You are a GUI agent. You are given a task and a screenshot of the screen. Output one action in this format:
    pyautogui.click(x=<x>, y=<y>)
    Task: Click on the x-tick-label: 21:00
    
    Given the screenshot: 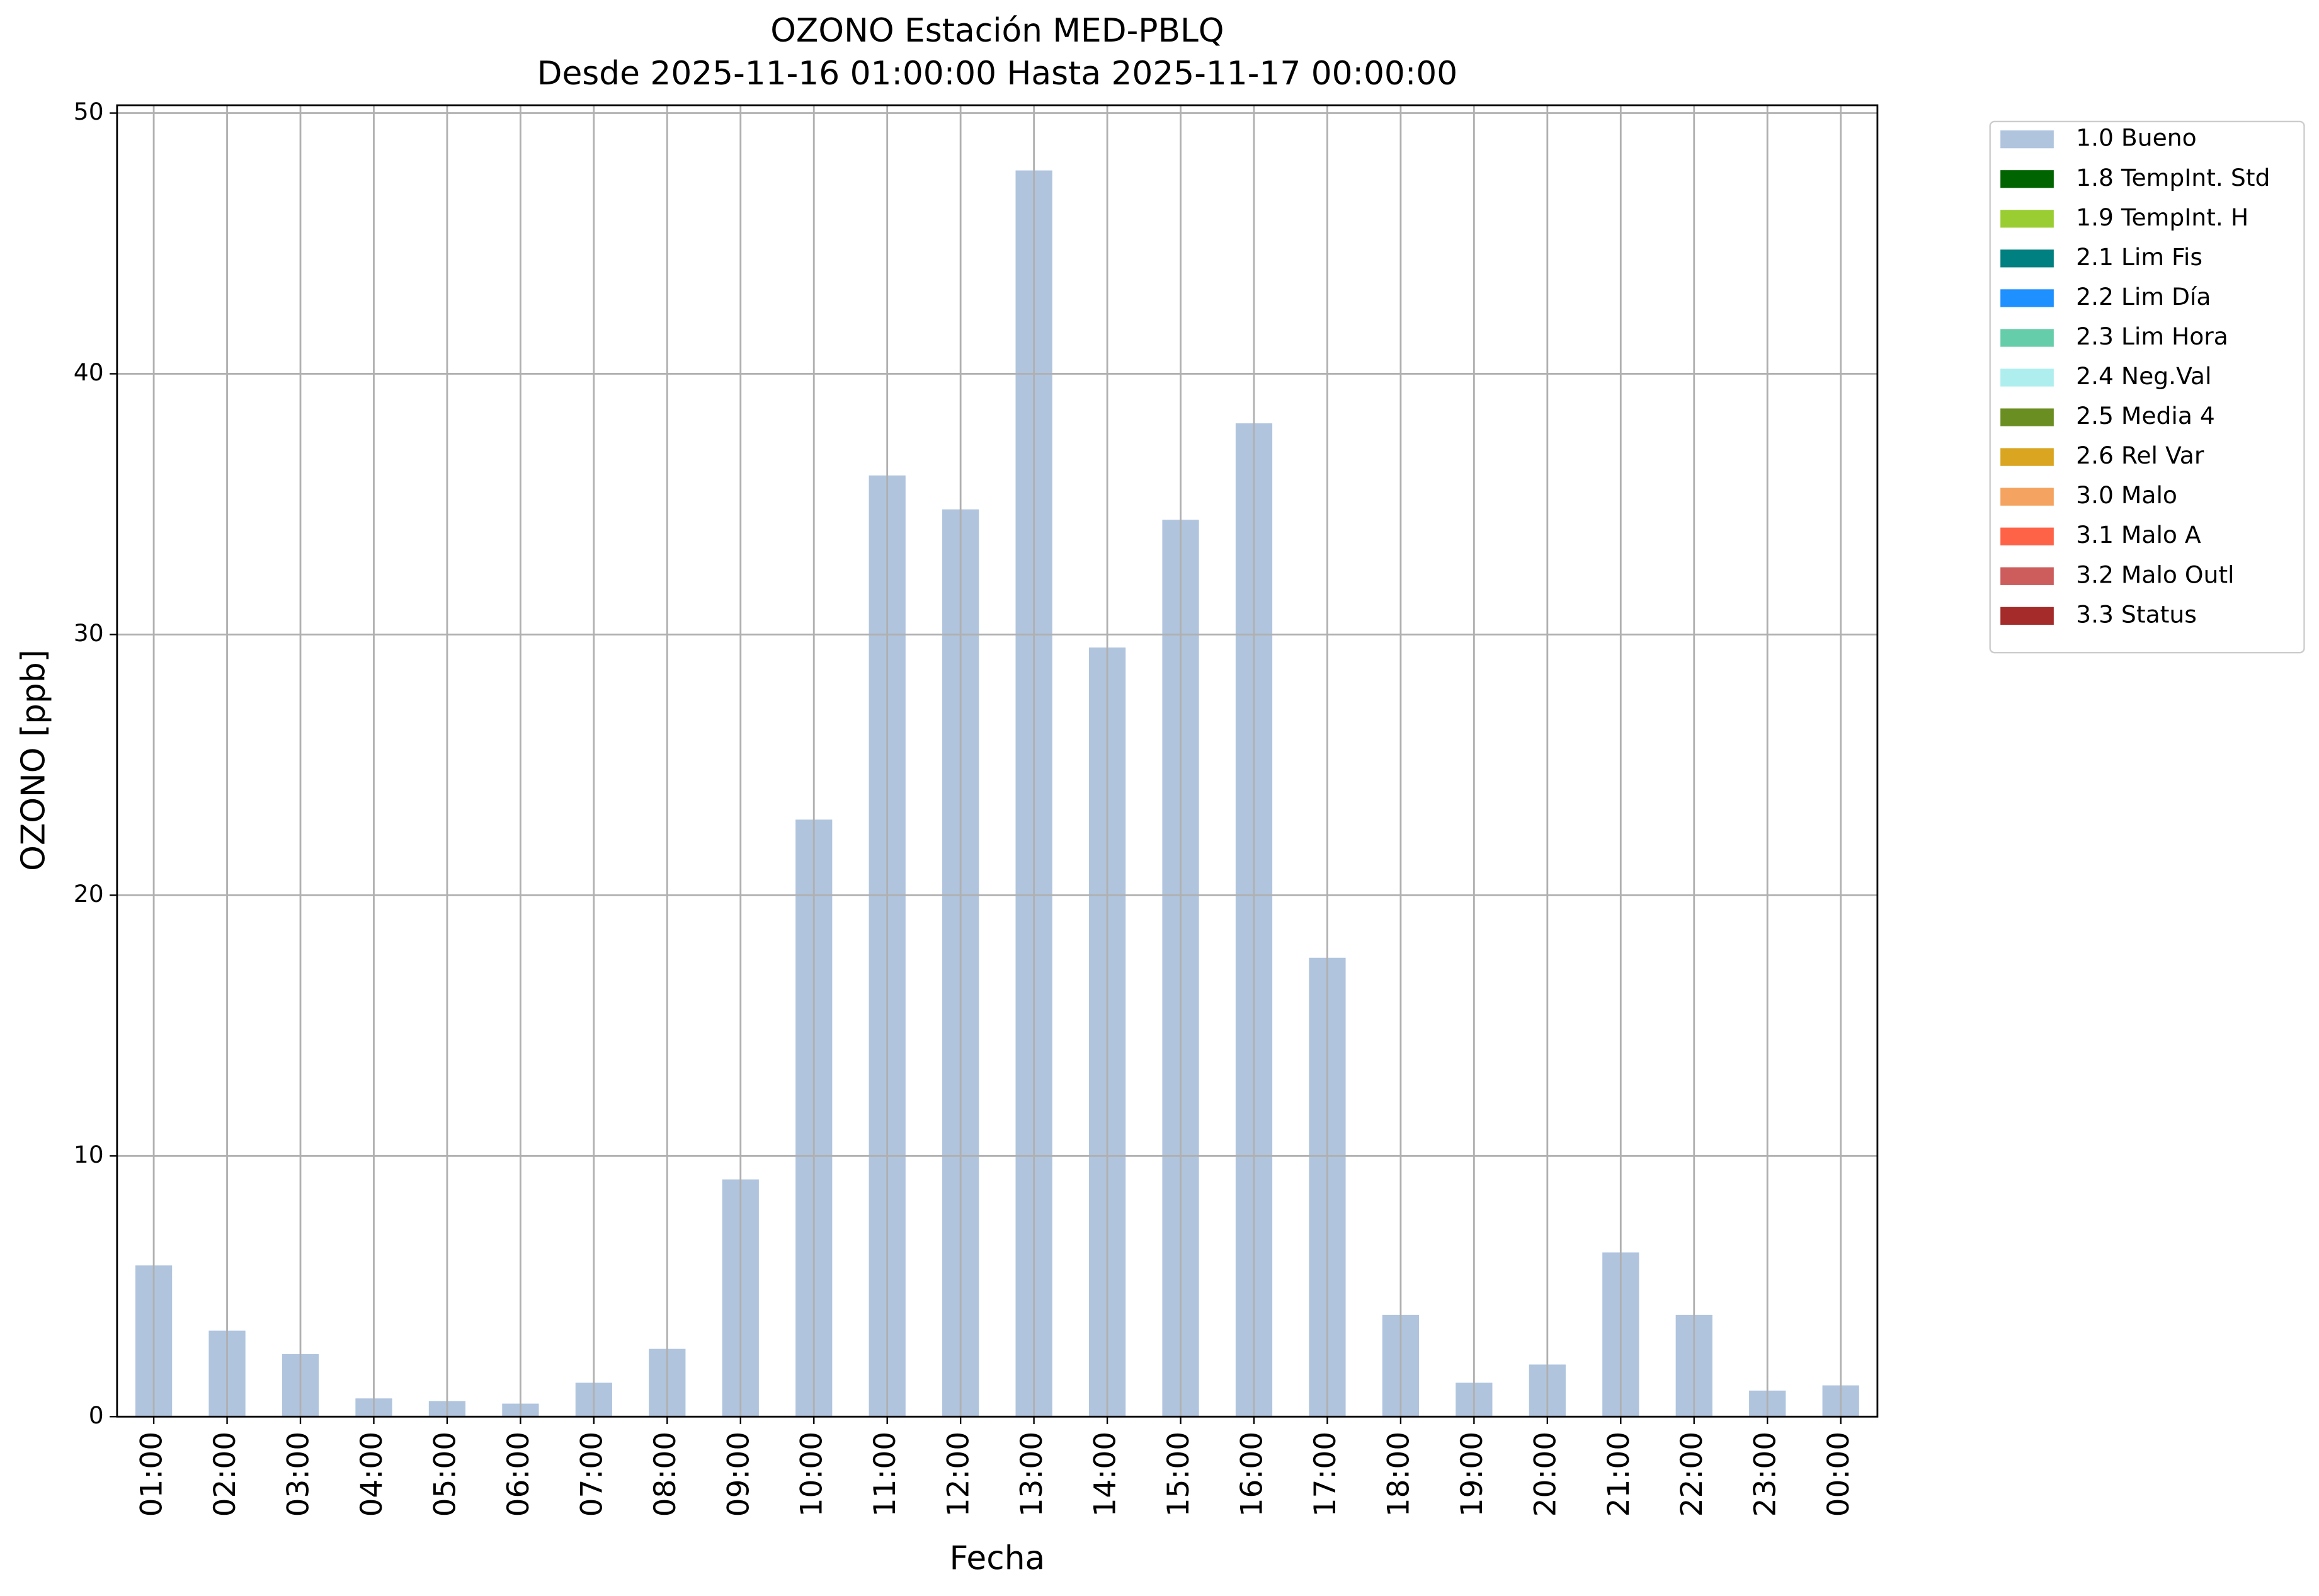 What is the action you would take?
    pyautogui.click(x=1619, y=1474)
    